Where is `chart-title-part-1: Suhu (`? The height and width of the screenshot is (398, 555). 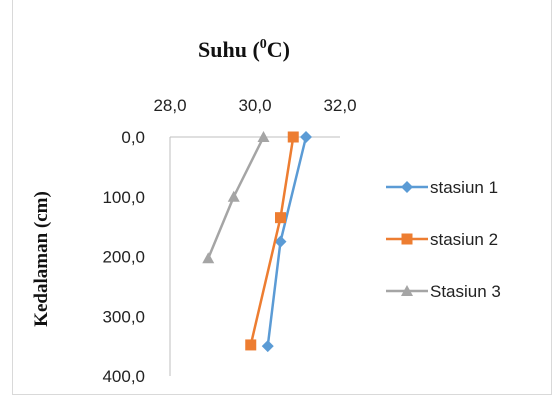
chart-title-part-1: Suhu ( is located at coordinates (229, 49).